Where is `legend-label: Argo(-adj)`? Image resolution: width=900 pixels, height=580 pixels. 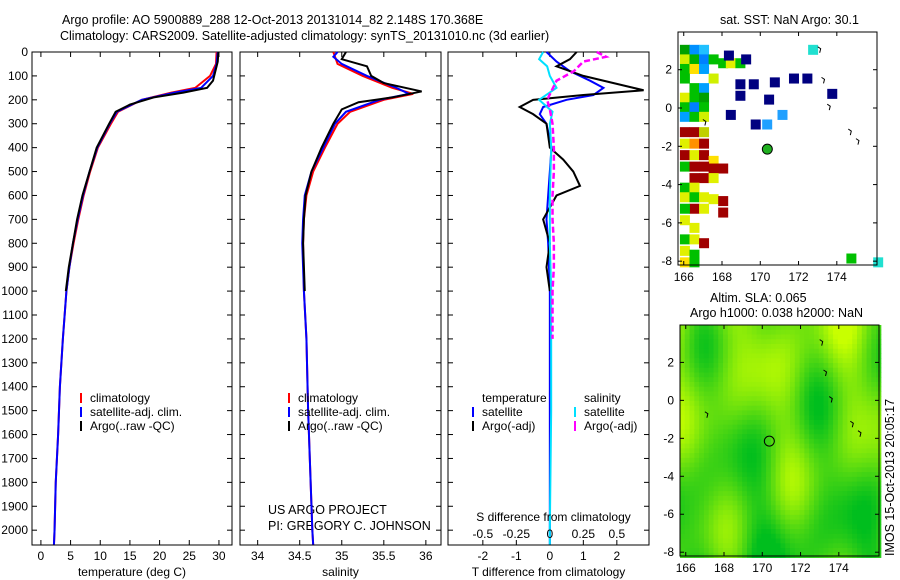 legend-label: Argo(-adj) is located at coordinates (508, 426).